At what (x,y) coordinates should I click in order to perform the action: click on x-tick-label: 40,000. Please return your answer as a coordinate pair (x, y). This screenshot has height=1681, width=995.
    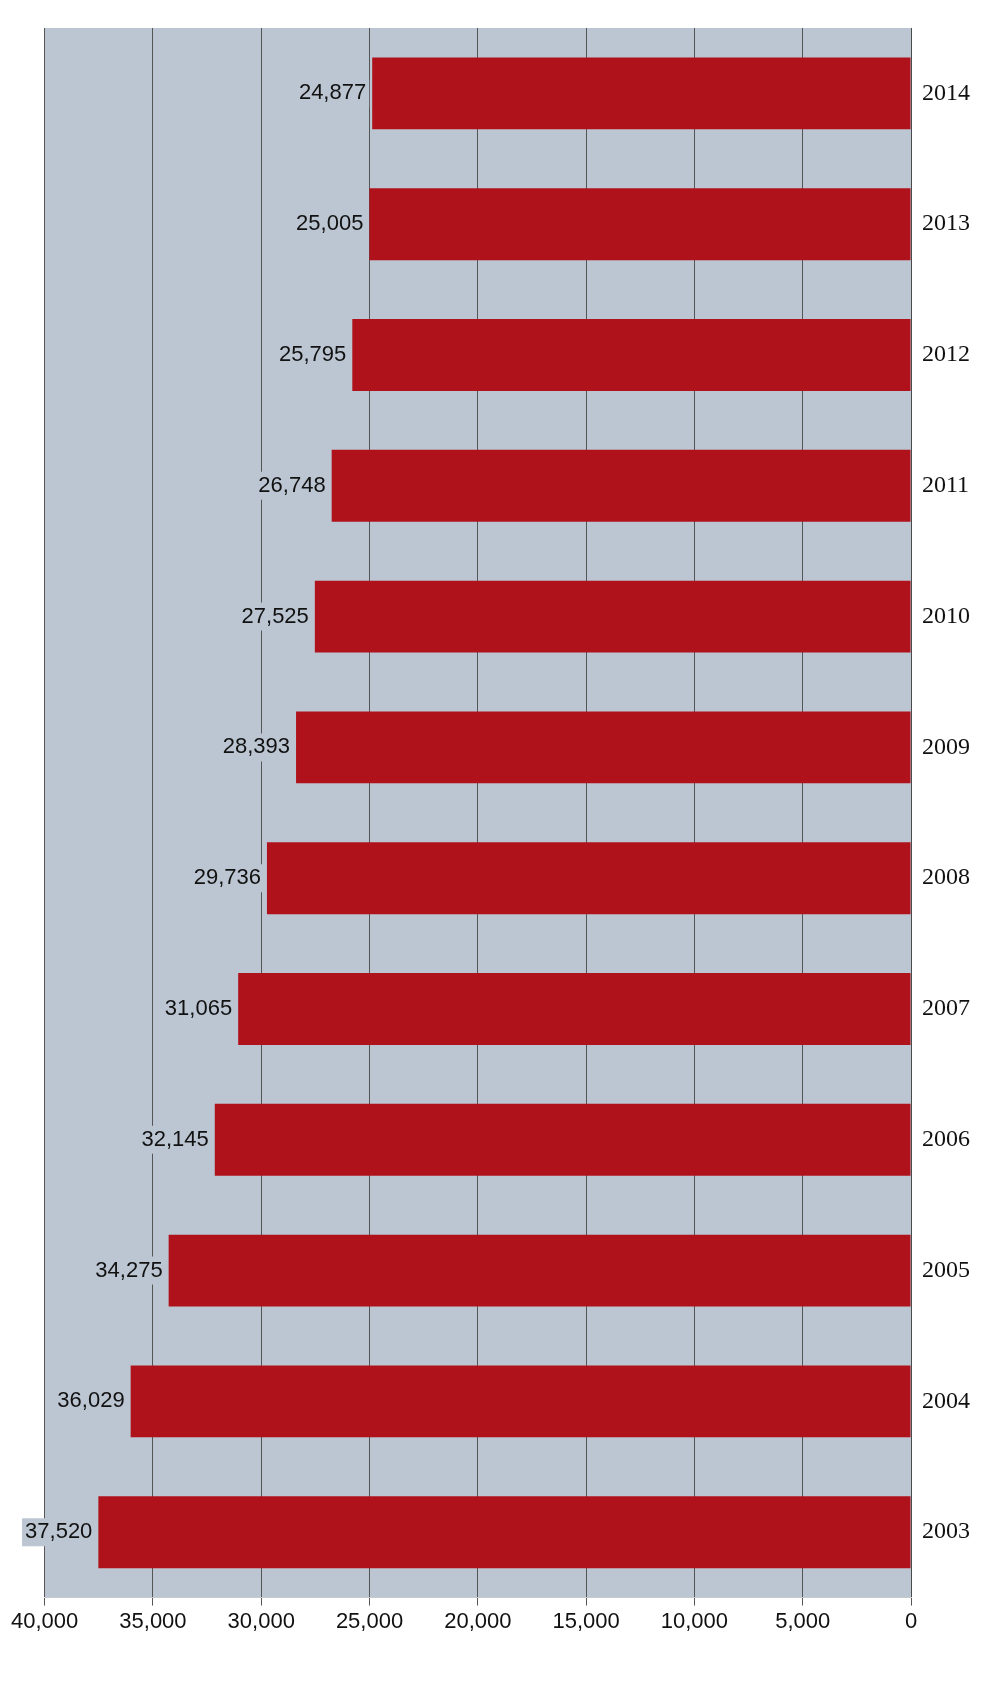
    Looking at the image, I should click on (45, 1620).